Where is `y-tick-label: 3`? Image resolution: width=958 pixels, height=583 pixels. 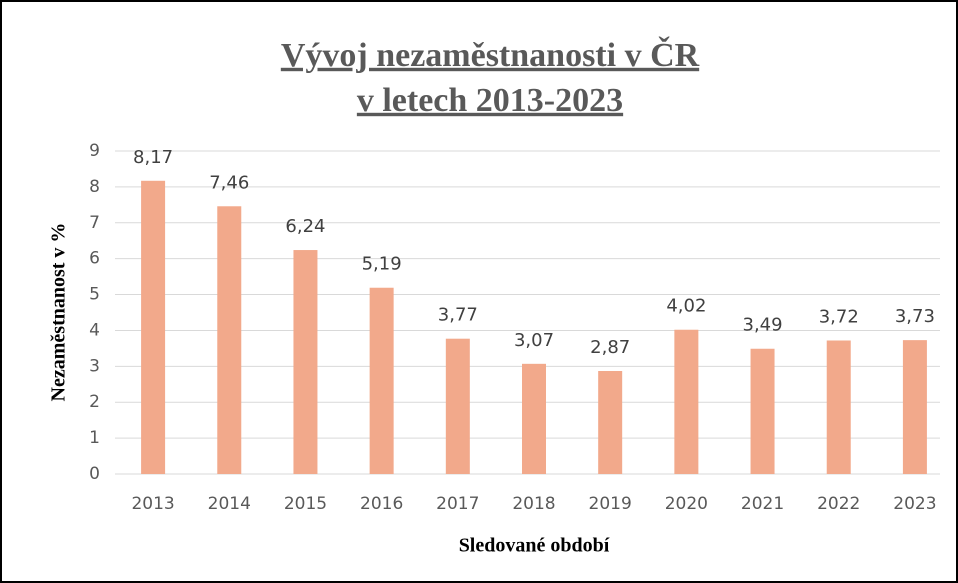 y-tick-label: 3 is located at coordinates (94, 366).